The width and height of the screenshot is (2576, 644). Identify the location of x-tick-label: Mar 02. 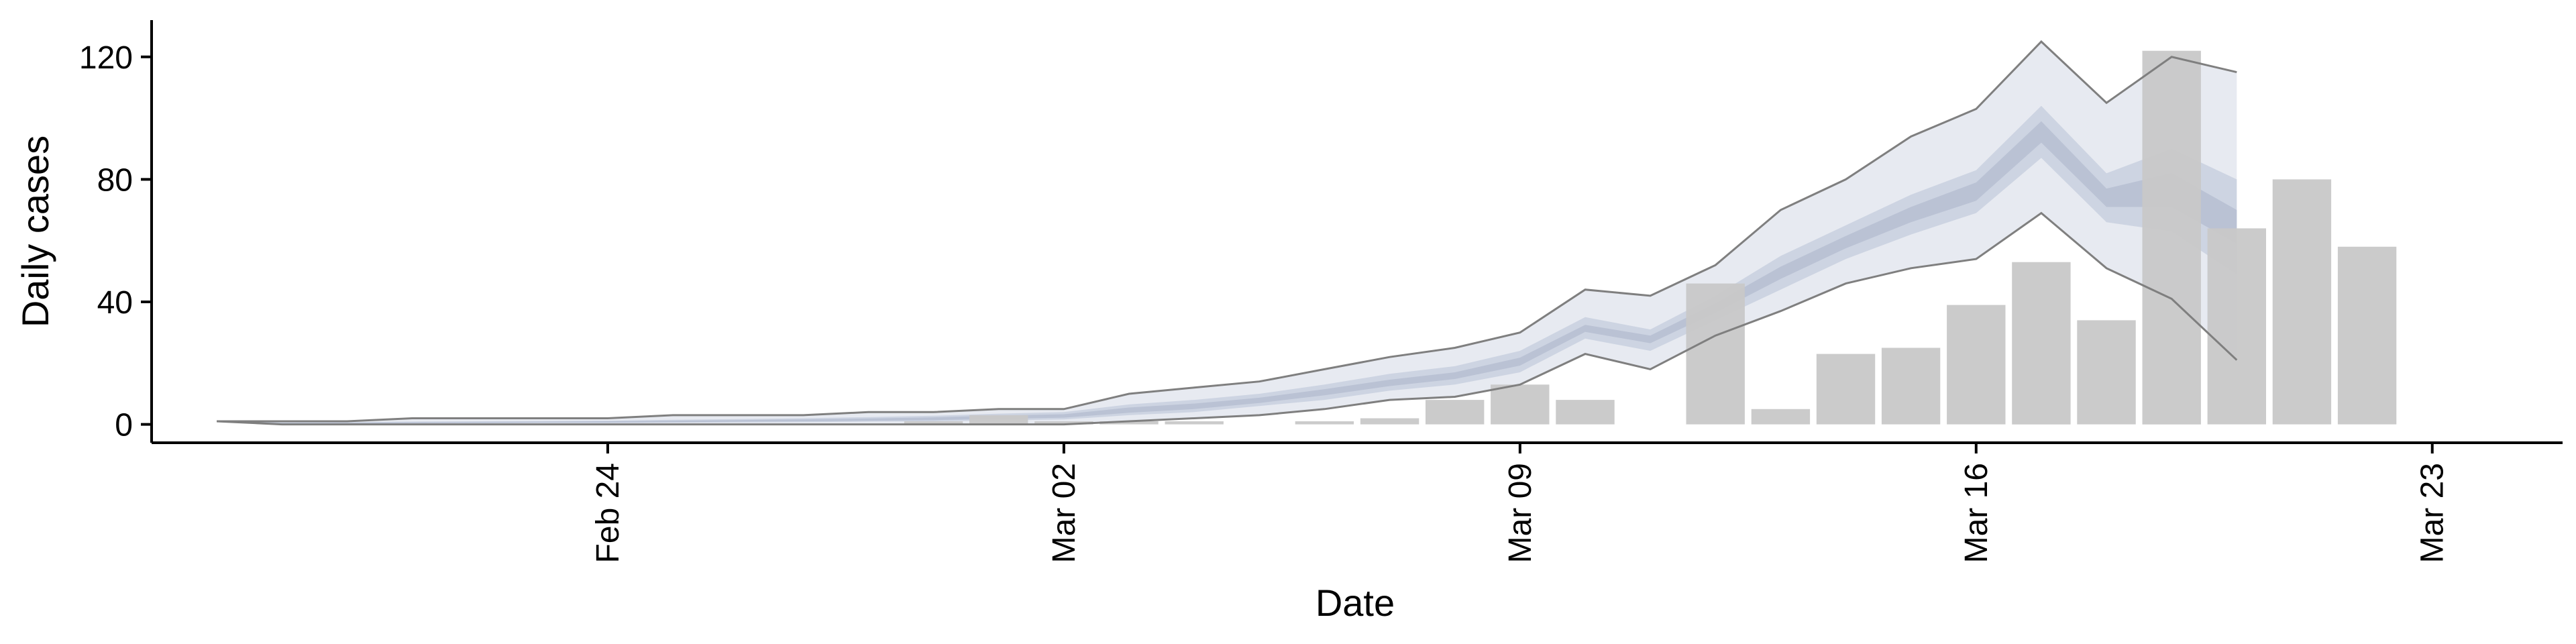
(1064, 513).